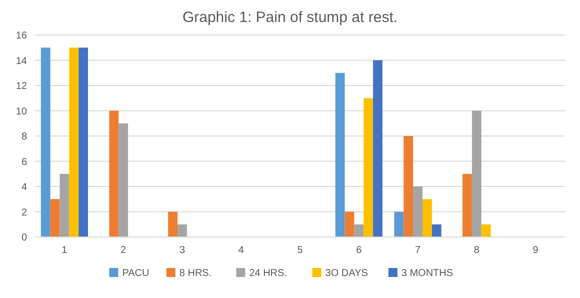 Image resolution: width=580 pixels, height=298 pixels. I want to click on x-tick-label: 5, so click(300, 250).